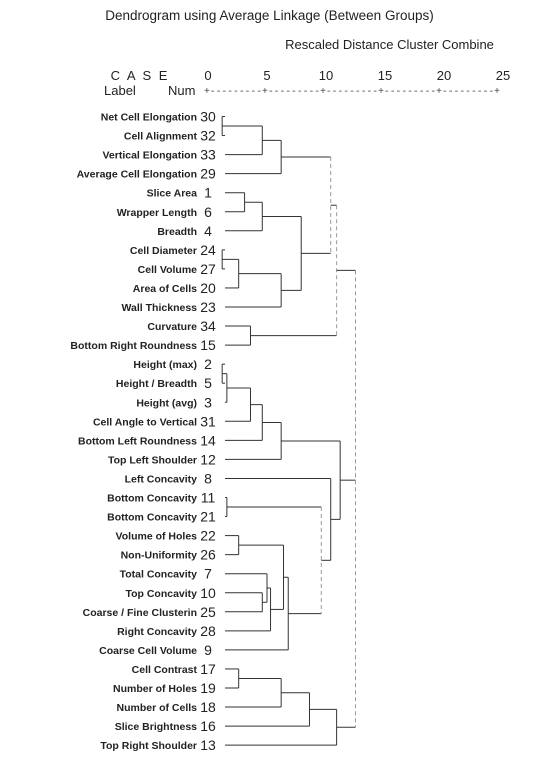  I want to click on leaf-number: 17, so click(208, 669).